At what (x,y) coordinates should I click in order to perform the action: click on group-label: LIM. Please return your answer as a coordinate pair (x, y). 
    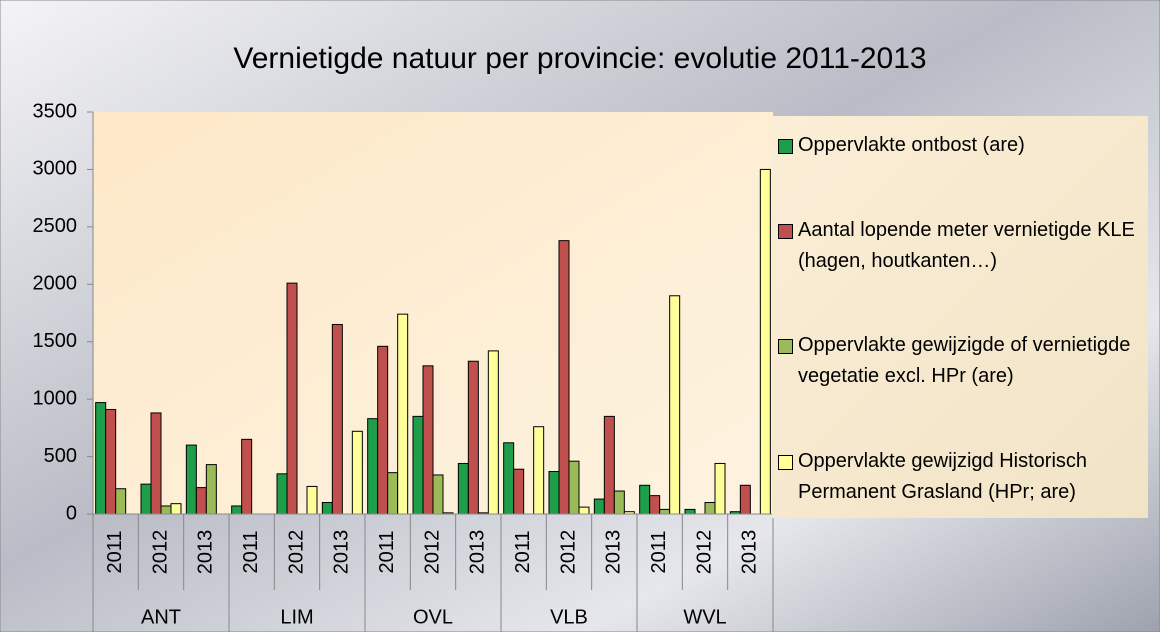
    Looking at the image, I should click on (296, 617).